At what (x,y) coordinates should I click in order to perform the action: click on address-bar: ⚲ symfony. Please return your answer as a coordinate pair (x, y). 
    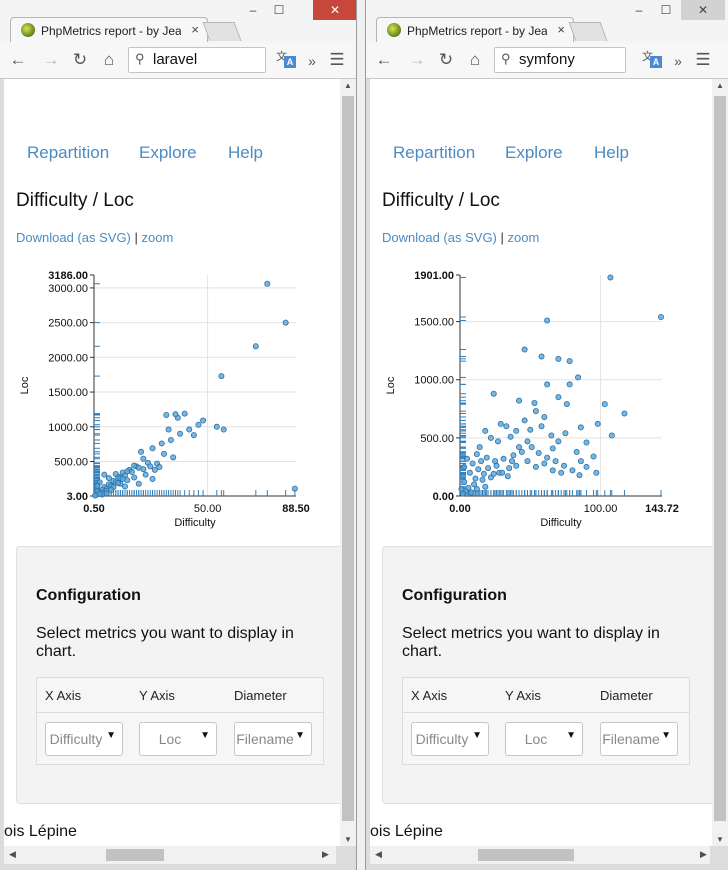
    Looking at the image, I should click on (560, 60).